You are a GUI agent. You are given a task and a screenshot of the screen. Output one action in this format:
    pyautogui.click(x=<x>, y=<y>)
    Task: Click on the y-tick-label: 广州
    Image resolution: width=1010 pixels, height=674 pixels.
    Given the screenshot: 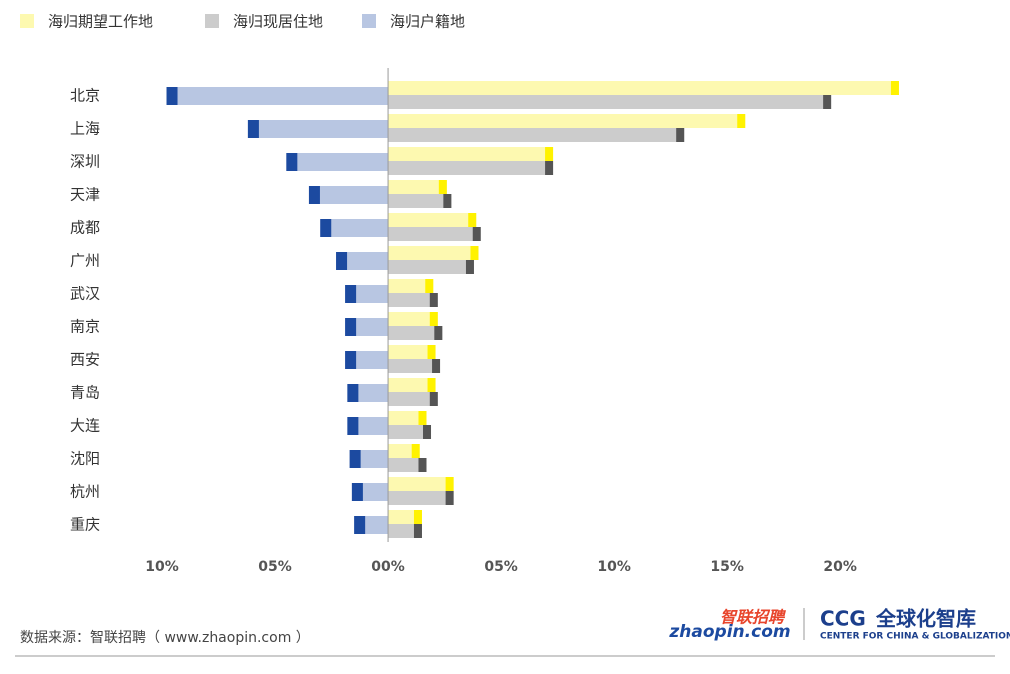 What is the action you would take?
    pyautogui.click(x=85, y=261)
    